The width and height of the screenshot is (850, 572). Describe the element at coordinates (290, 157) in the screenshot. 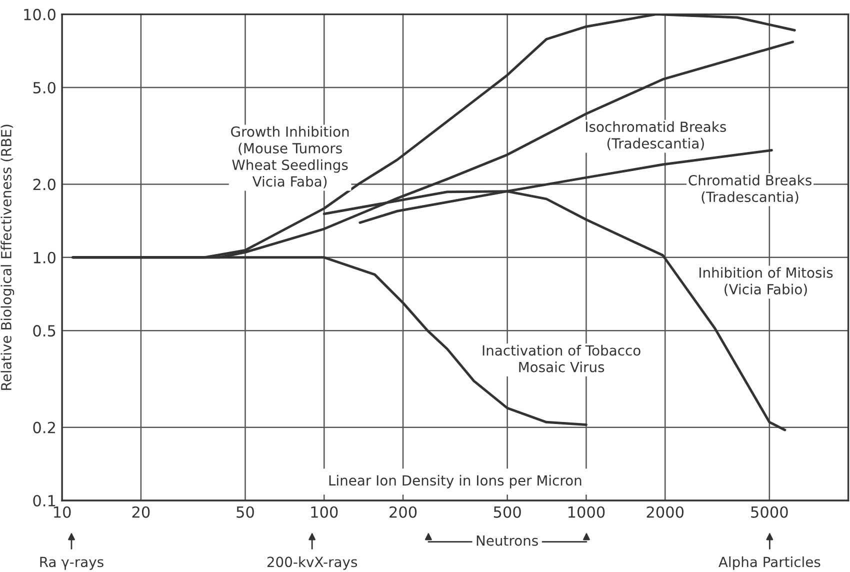

I see `series-label: Growth Inhibition (Mouse Tumors Wheat Seedlings Vicia Faba)` at that location.